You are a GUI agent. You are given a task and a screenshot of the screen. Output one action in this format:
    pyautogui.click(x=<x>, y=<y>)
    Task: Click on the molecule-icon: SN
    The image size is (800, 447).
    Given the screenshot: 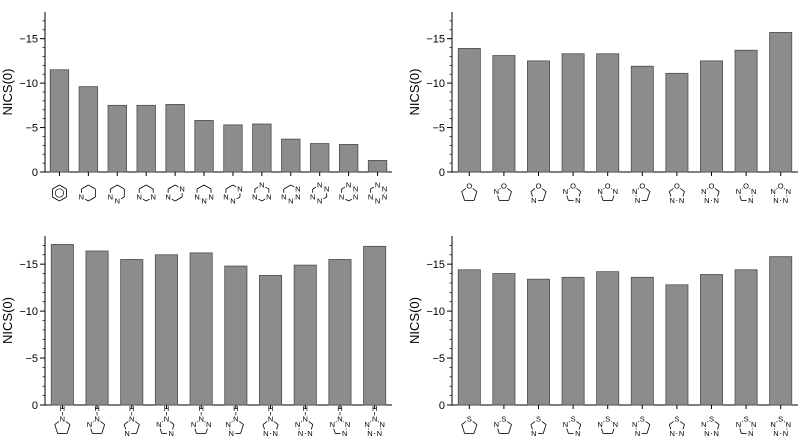 What is the action you would take?
    pyautogui.click(x=503, y=424)
    